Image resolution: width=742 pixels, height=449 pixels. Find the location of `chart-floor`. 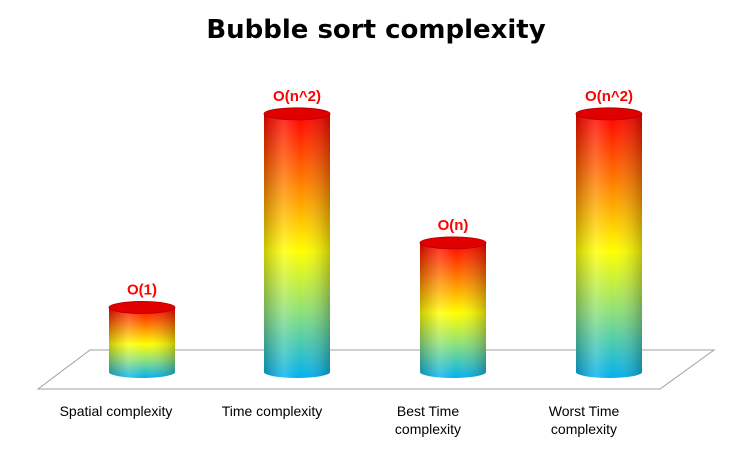

chart-floor is located at coordinates (376, 369).